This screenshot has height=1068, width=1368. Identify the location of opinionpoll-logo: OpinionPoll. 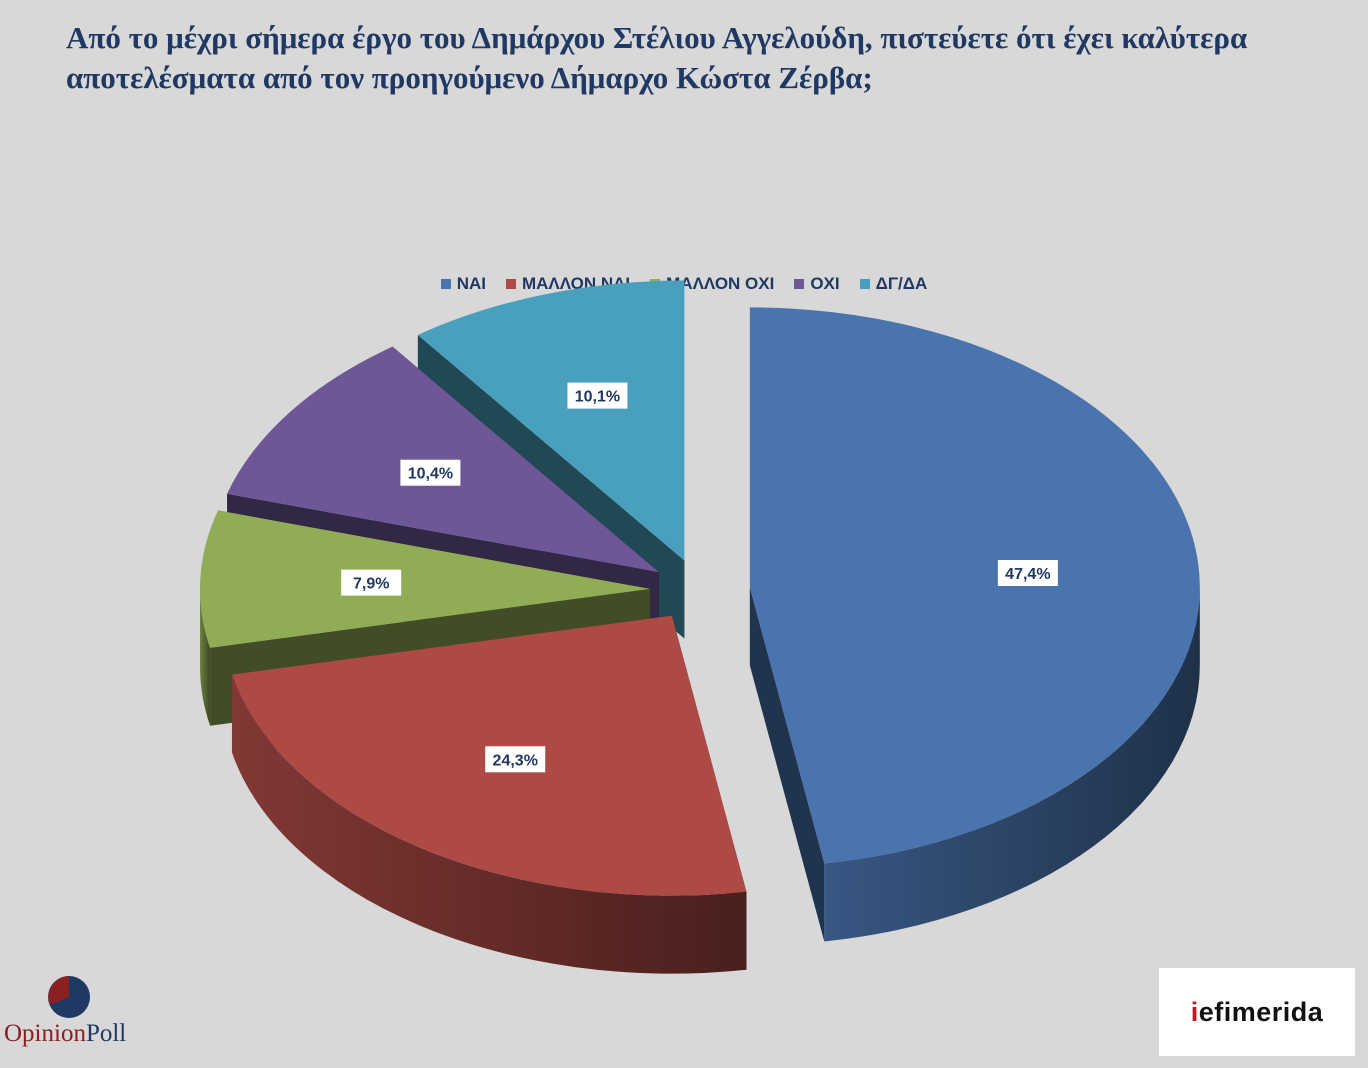
(74, 1013).